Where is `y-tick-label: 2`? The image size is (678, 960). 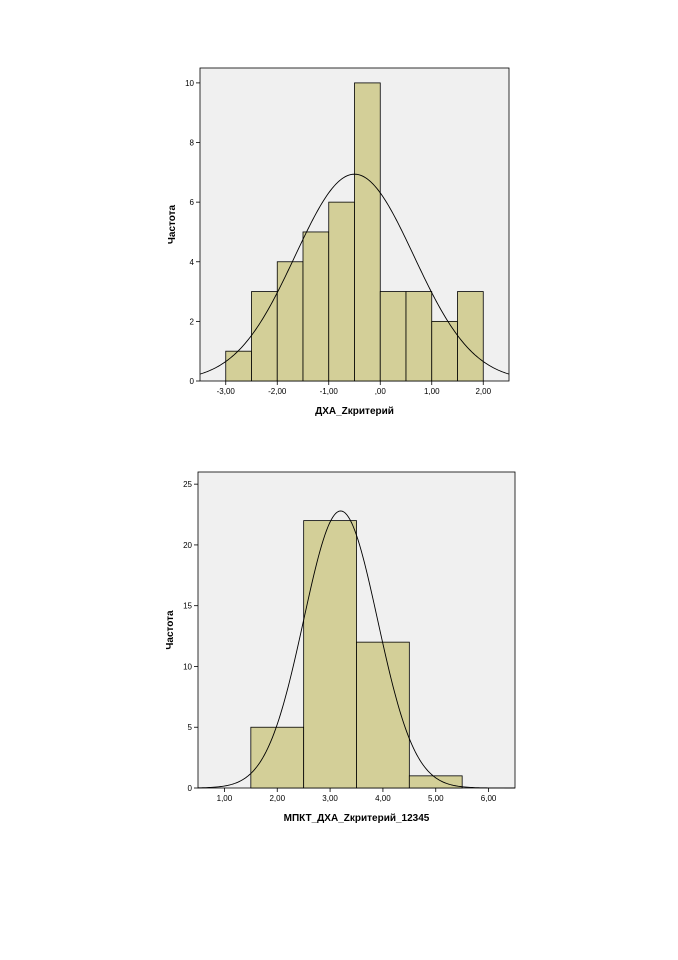
y-tick-label: 2 is located at coordinates (192, 321).